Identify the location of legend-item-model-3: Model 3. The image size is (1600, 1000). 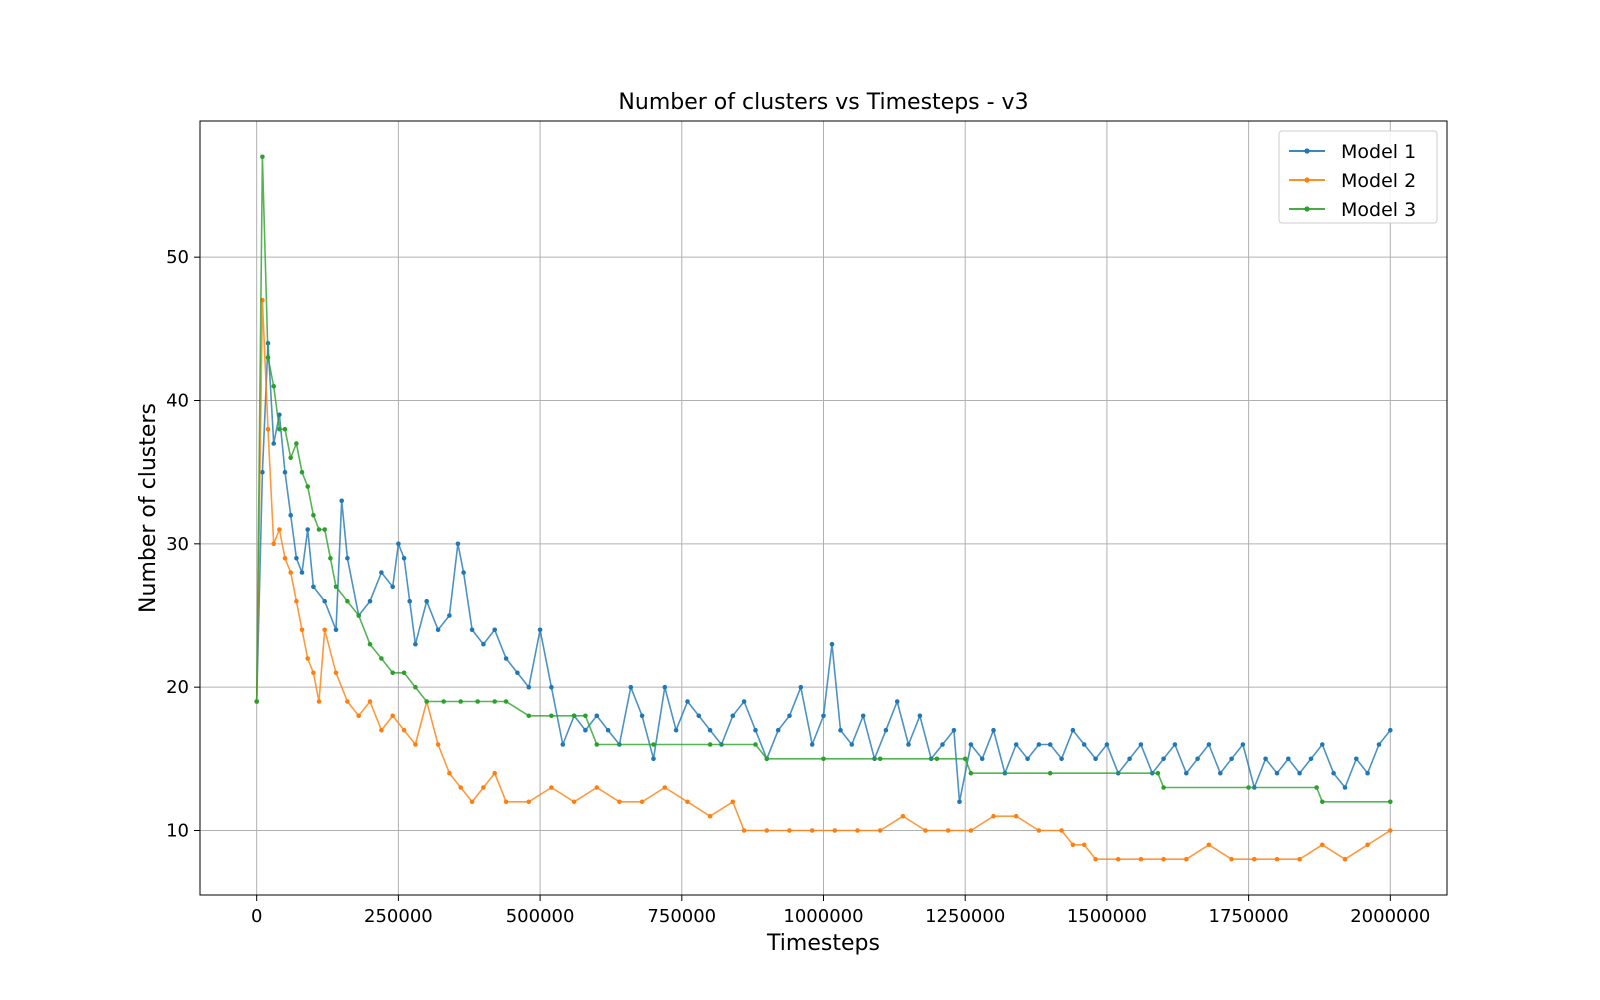
(1352, 210).